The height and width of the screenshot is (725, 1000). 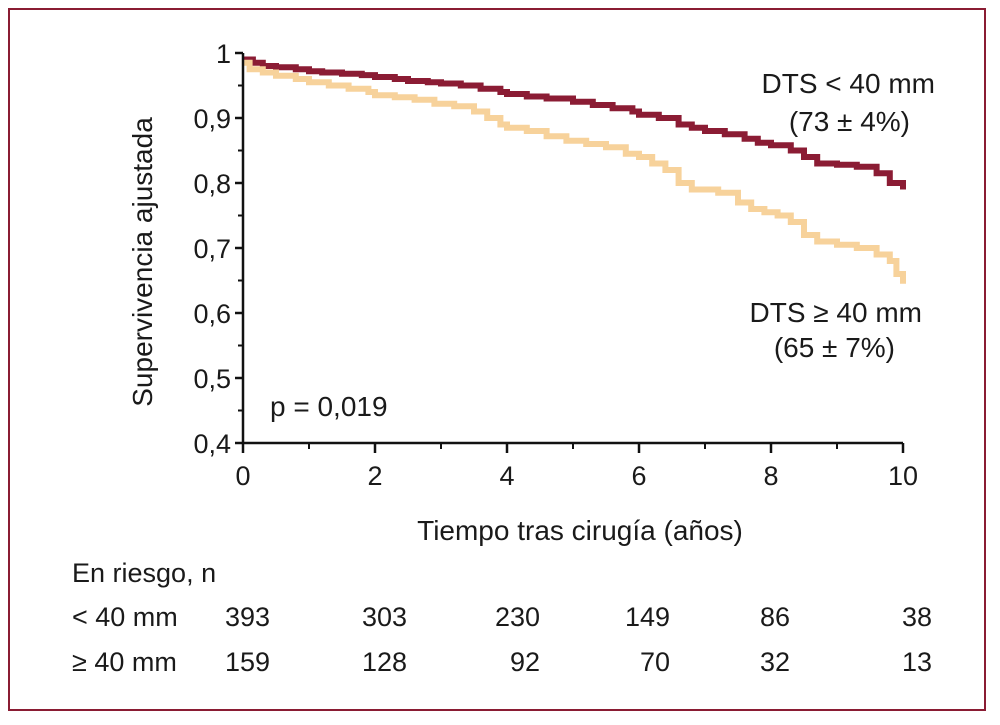 What do you see at coordinates (836, 312) in the screenshot?
I see `annotation-ge40-name: DTS ≥ 40 mm` at bounding box center [836, 312].